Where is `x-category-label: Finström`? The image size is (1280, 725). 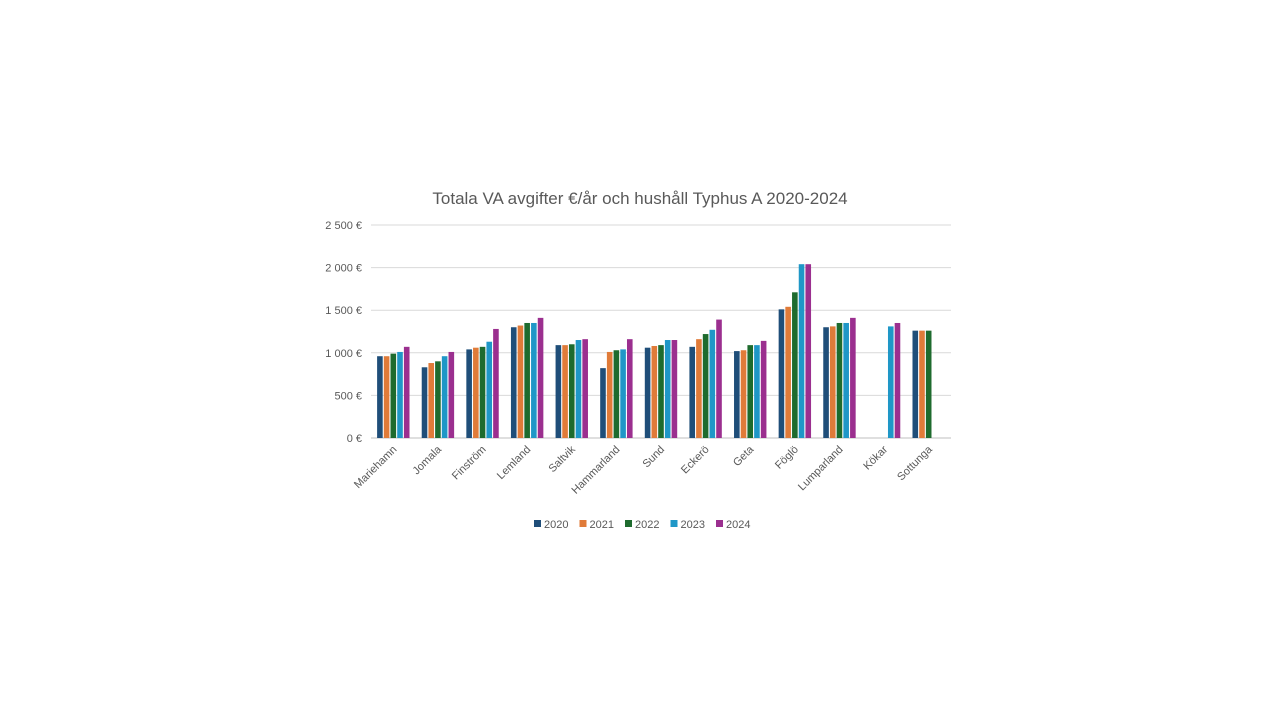
x-category-label: Finström is located at coordinates (469, 463).